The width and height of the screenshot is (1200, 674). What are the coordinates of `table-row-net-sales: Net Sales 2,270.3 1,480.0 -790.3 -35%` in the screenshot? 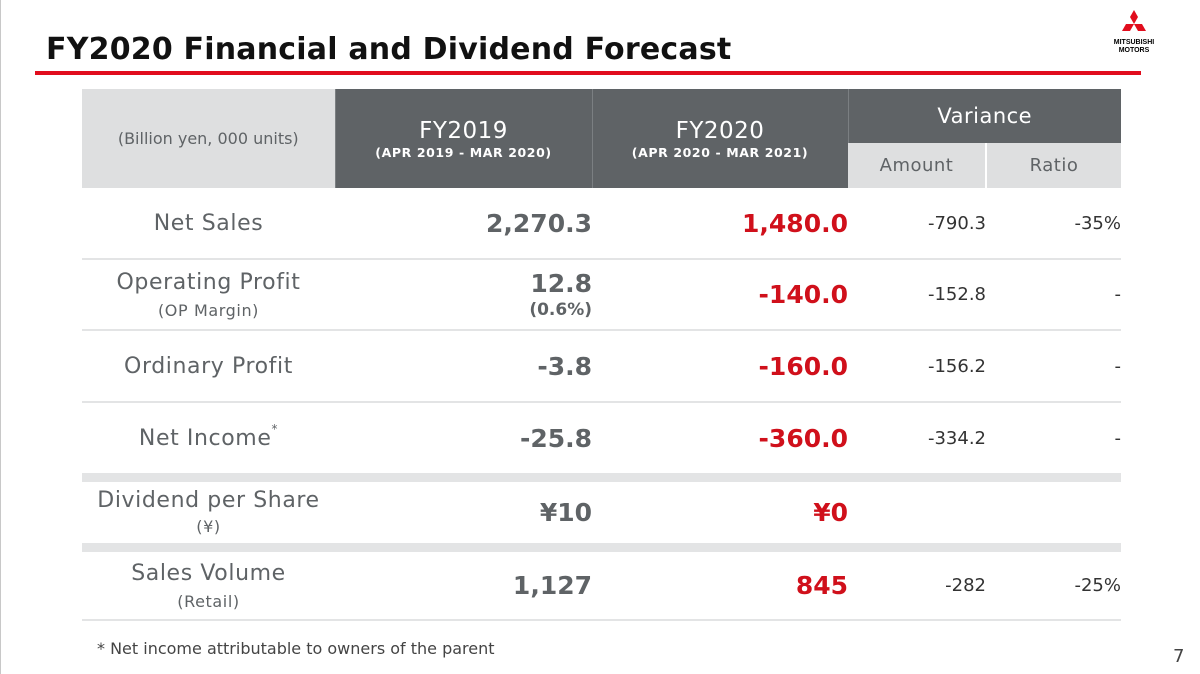 It's located at (601, 224).